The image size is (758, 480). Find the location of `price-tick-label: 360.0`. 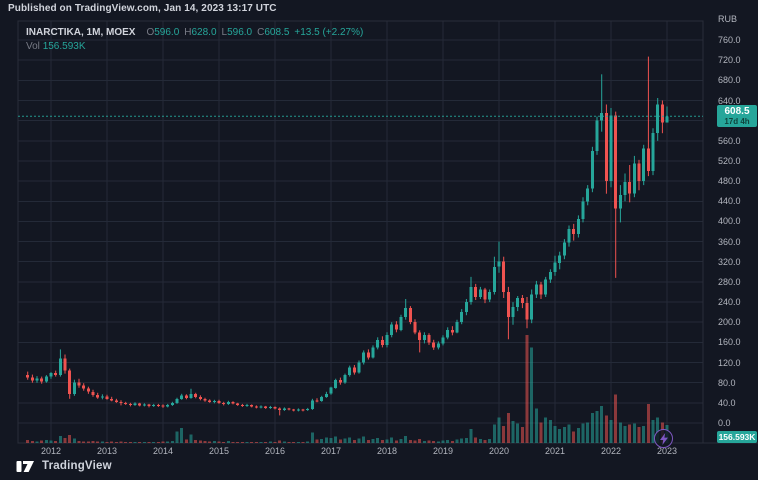

price-tick-label: 360.0 is located at coordinates (729, 241).